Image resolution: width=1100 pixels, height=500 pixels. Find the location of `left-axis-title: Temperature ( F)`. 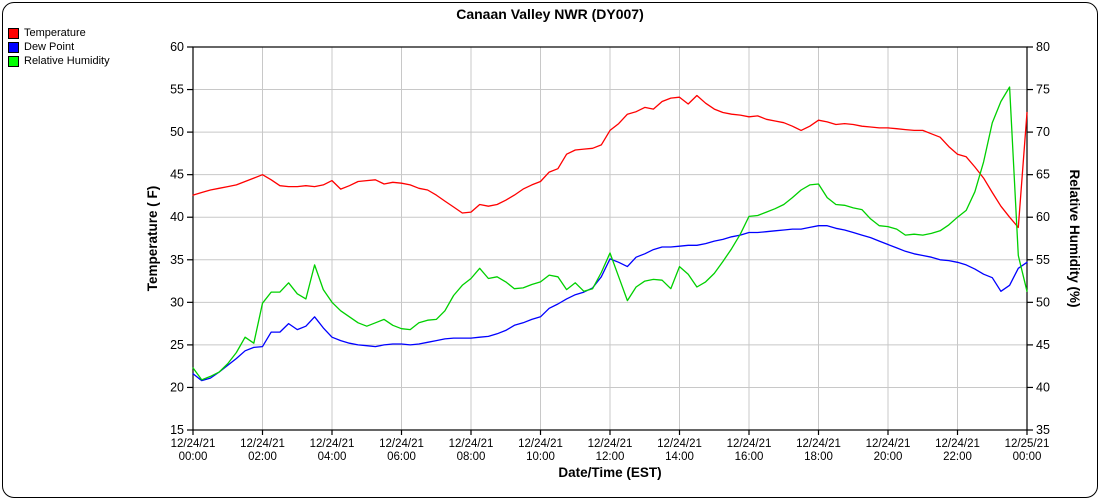

left-axis-title: Temperature ( F) is located at coordinates (152, 239).